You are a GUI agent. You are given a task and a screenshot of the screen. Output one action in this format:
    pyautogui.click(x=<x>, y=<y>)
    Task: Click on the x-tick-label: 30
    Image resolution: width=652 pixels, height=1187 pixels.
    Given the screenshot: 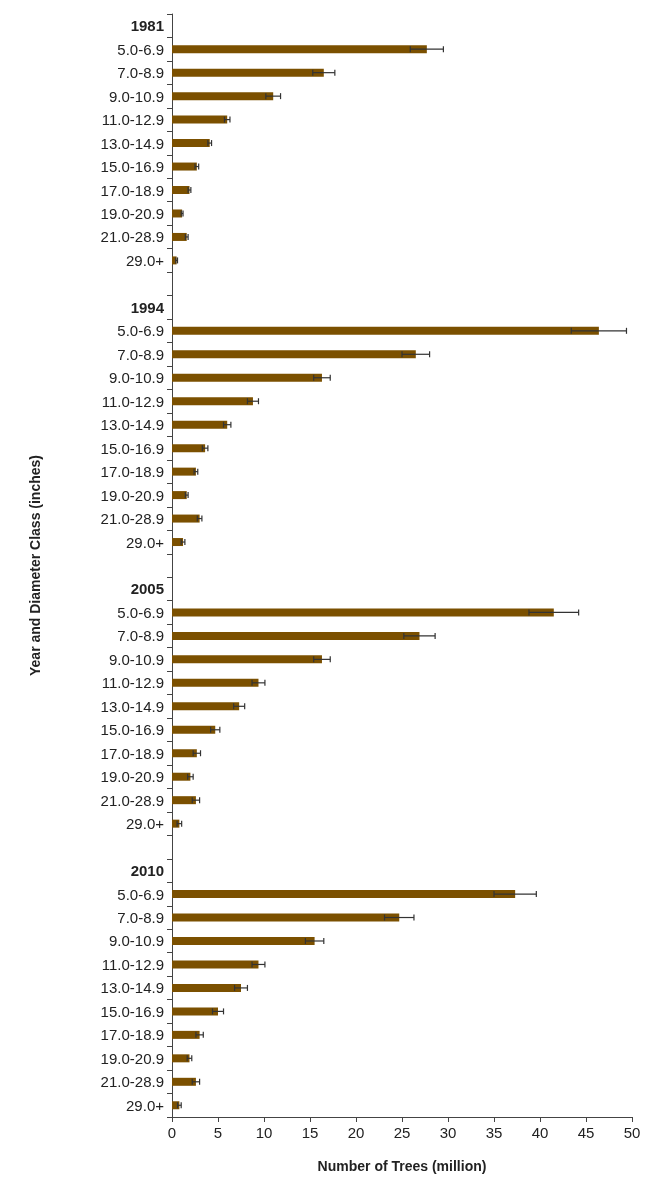 What is the action you would take?
    pyautogui.click(x=448, y=1132)
    